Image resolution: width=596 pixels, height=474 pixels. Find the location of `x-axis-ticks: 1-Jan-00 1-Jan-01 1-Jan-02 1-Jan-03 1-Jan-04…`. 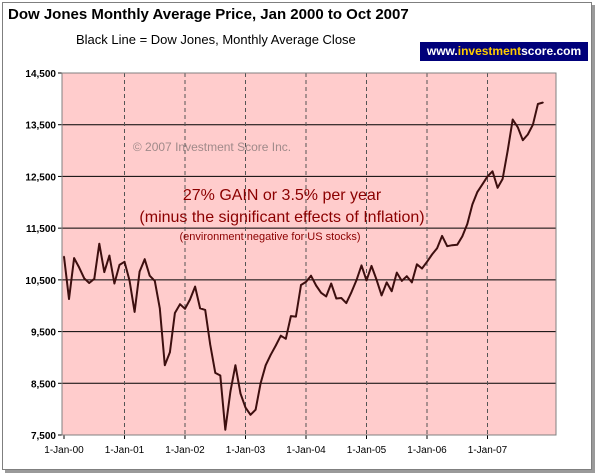

x-axis-ticks: 1-Jan-00 1-Jan-01 1-Jan-02 1-Jan-03 1-Jan-04… is located at coordinates (276, 445).